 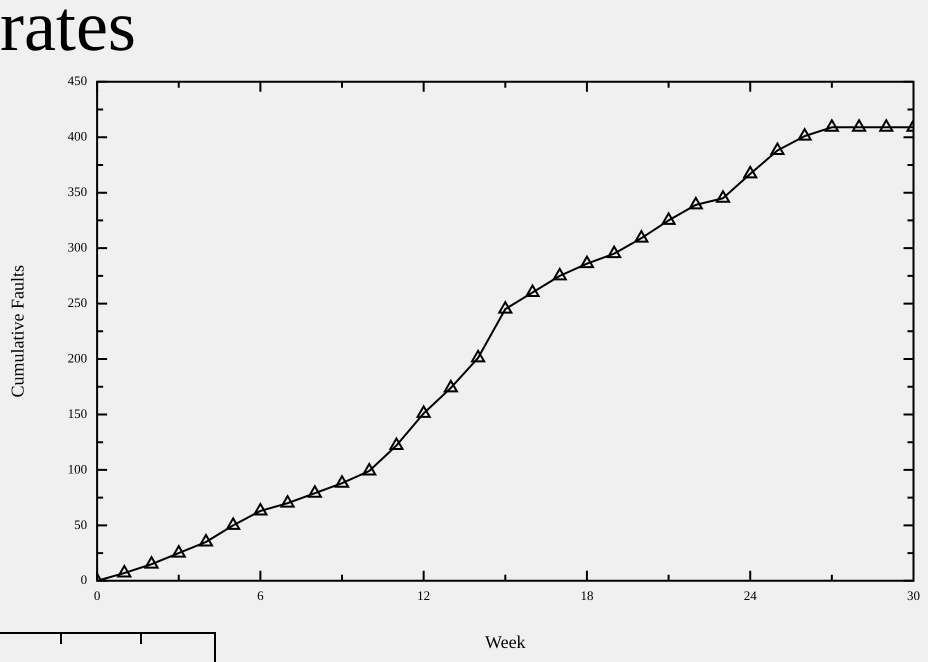 I want to click on y-tick-label: 400, so click(x=78, y=136).